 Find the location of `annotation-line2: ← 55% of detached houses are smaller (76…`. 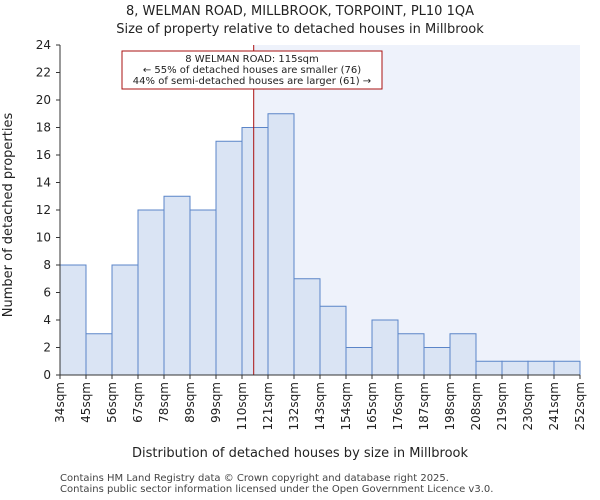

annotation-line2: ← 55% of detached houses are smaller (76… is located at coordinates (252, 70).